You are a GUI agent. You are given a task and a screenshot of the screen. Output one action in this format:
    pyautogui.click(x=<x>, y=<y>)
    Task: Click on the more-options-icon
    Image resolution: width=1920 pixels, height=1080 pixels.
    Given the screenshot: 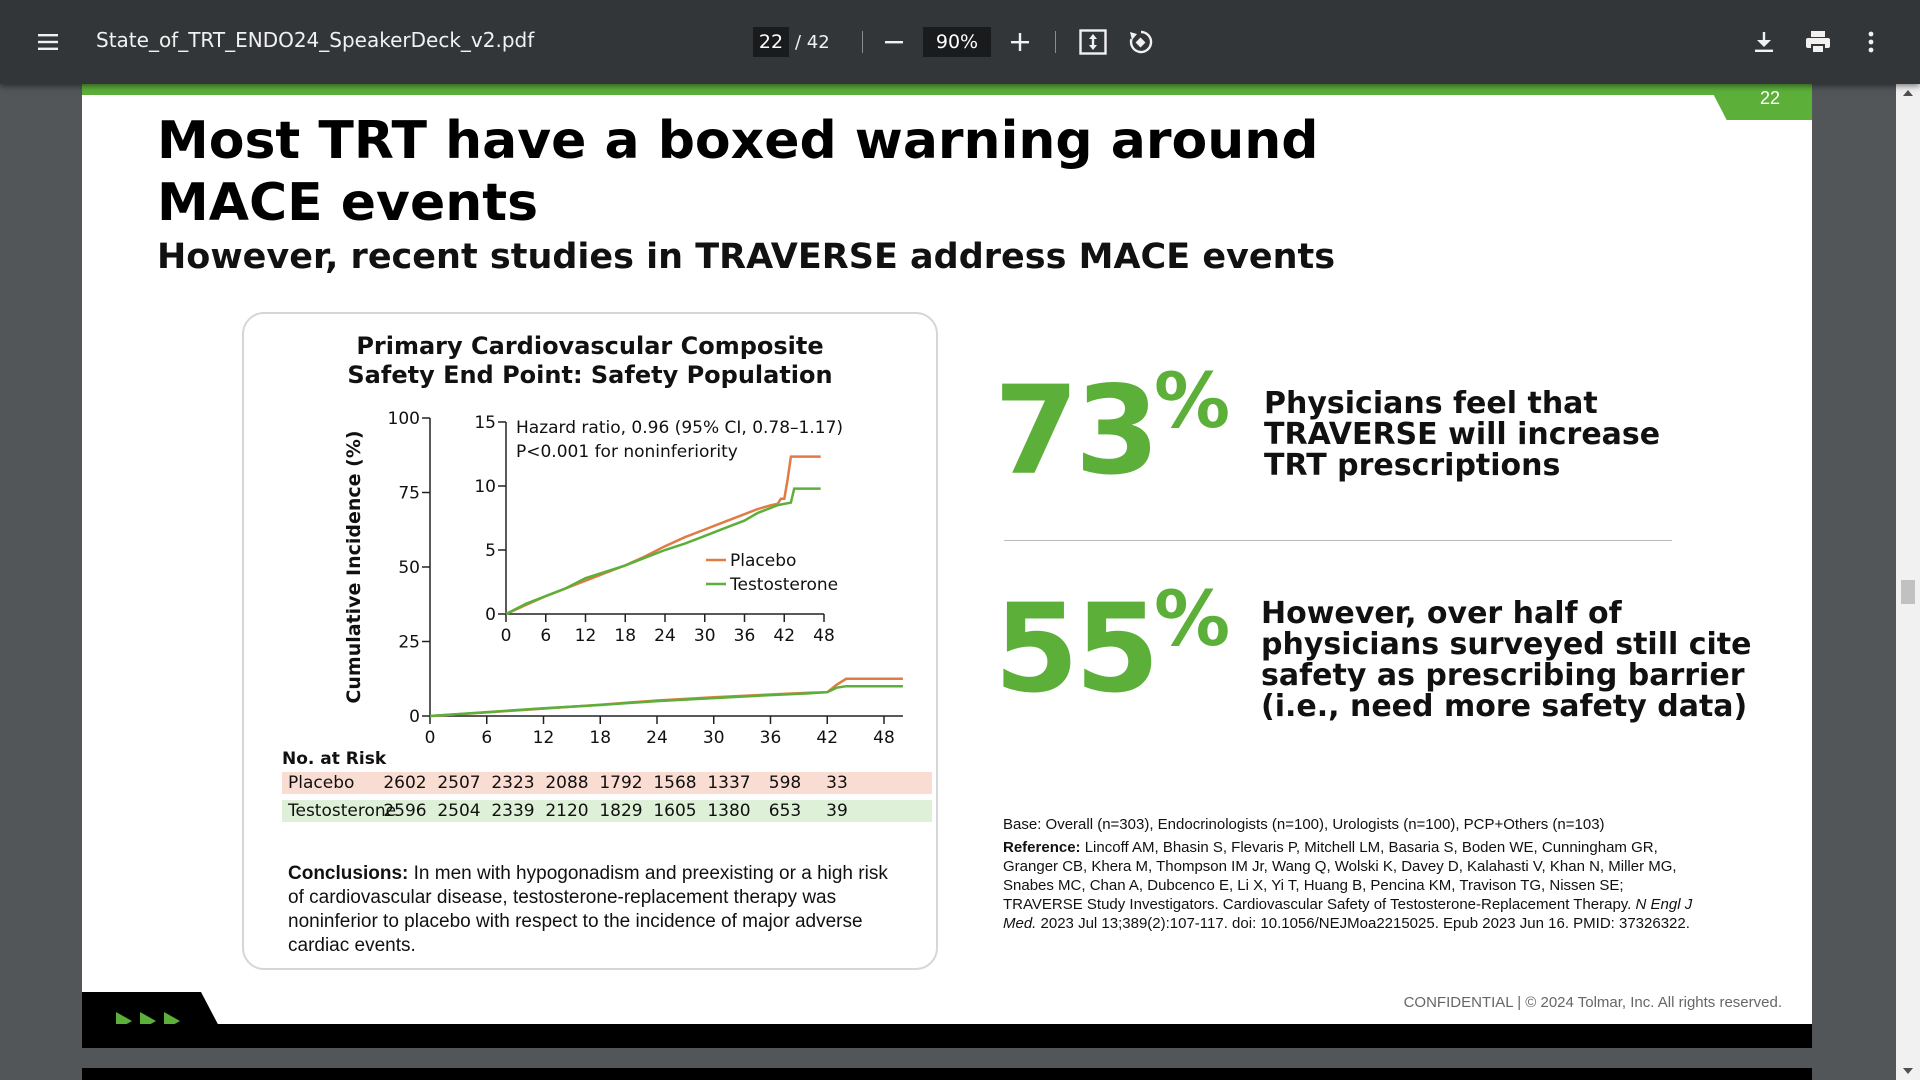 What is the action you would take?
    pyautogui.click(x=1871, y=42)
    